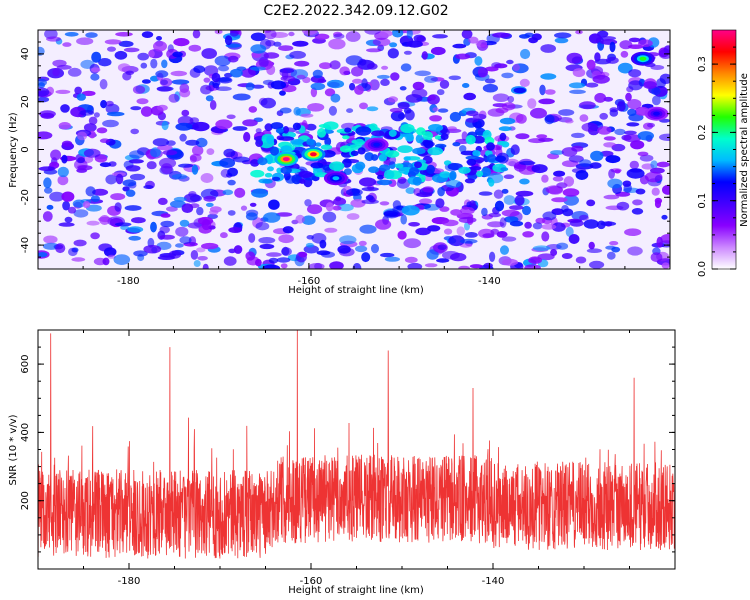 Image resolution: width=750 pixels, height=600 pixels. I want to click on colorbar-tick-label: 0.3, so click(702, 64).